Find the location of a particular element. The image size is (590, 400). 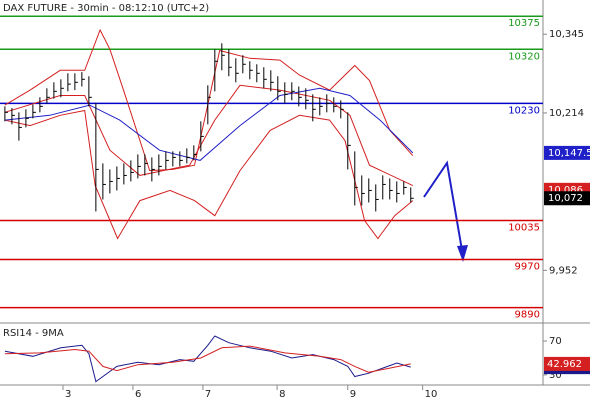

level-label: 9970 is located at coordinates (527, 267).